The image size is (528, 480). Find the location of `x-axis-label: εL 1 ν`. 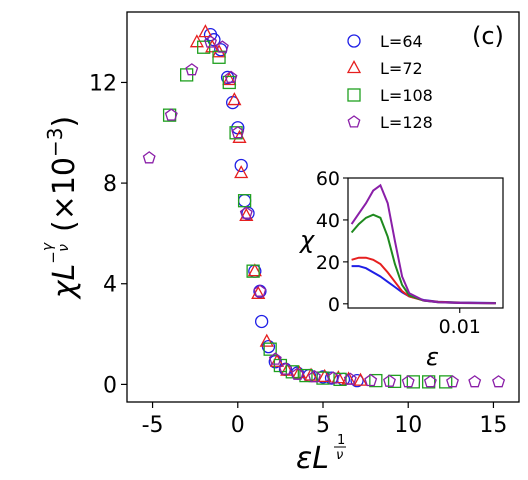

x-axis-label: εL 1 ν is located at coordinates (321, 454).